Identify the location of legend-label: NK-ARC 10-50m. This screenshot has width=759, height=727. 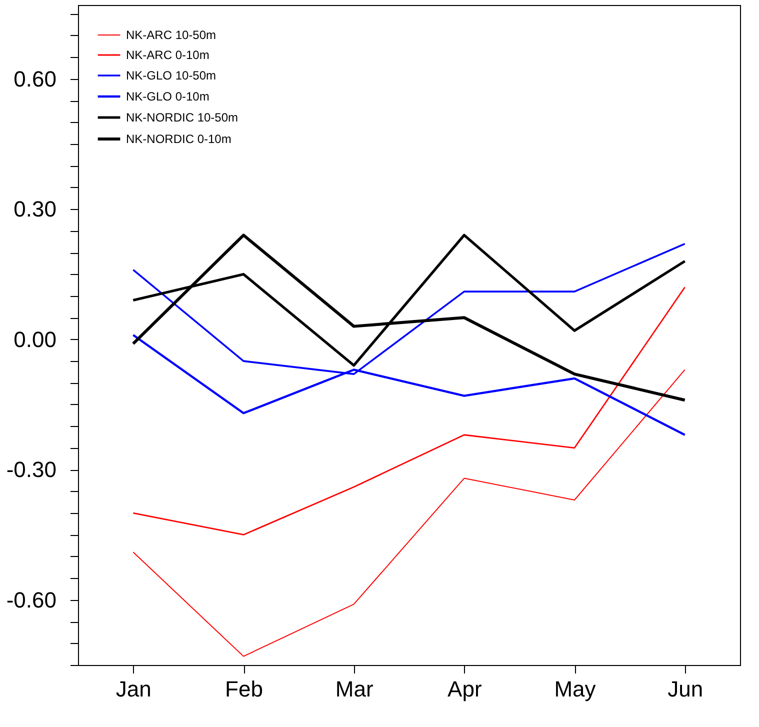
(171, 35).